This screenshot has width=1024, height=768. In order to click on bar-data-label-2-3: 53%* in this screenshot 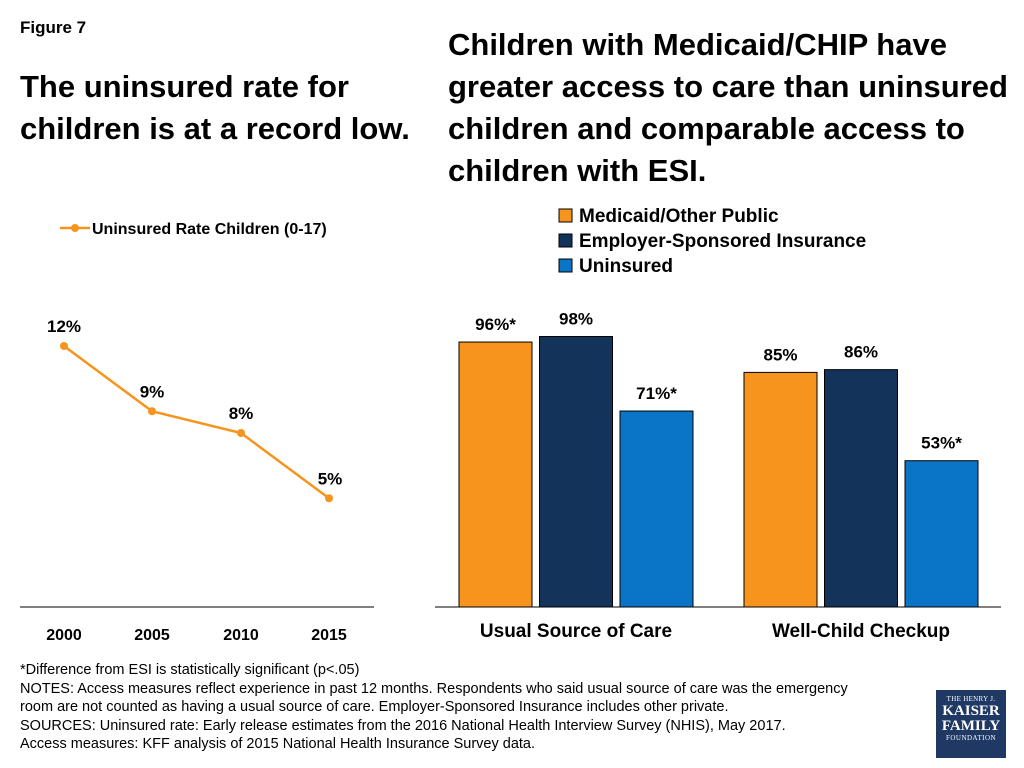, I will do `click(941, 443)`.